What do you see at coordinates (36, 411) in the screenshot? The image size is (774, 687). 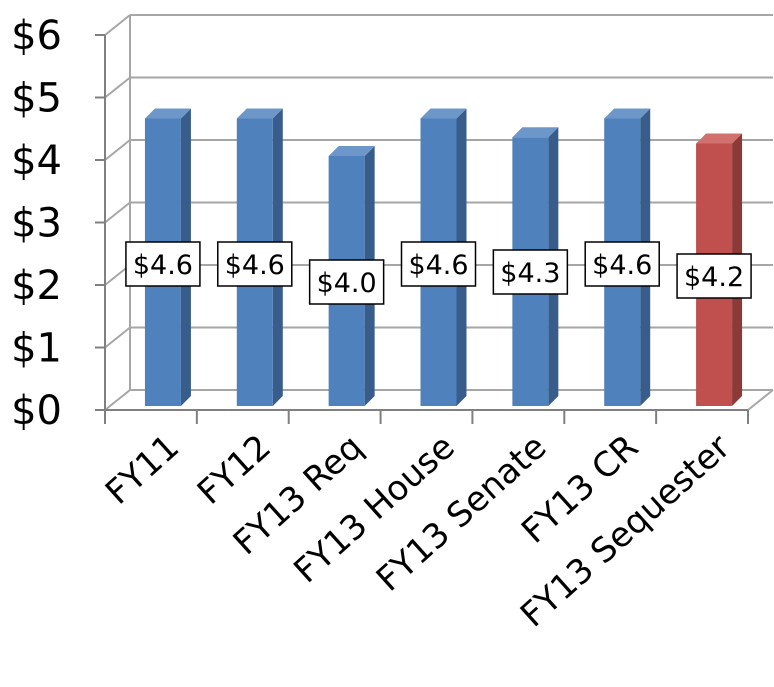 I see `y-tick-label: $0` at bounding box center [36, 411].